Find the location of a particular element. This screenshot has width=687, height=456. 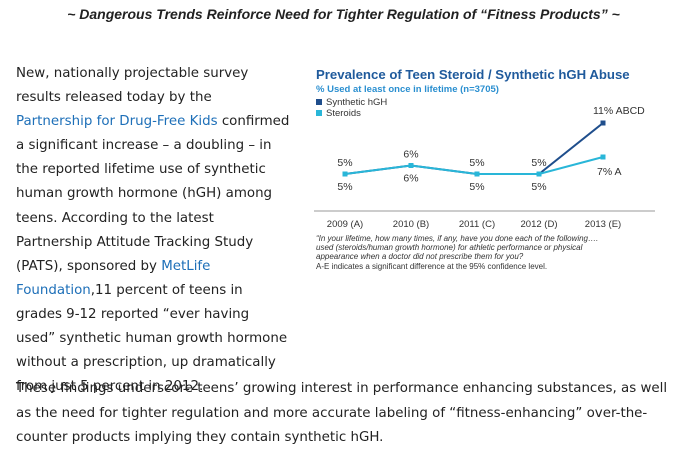

x-tick-label-4: 2013 (E) is located at coordinates (603, 224).